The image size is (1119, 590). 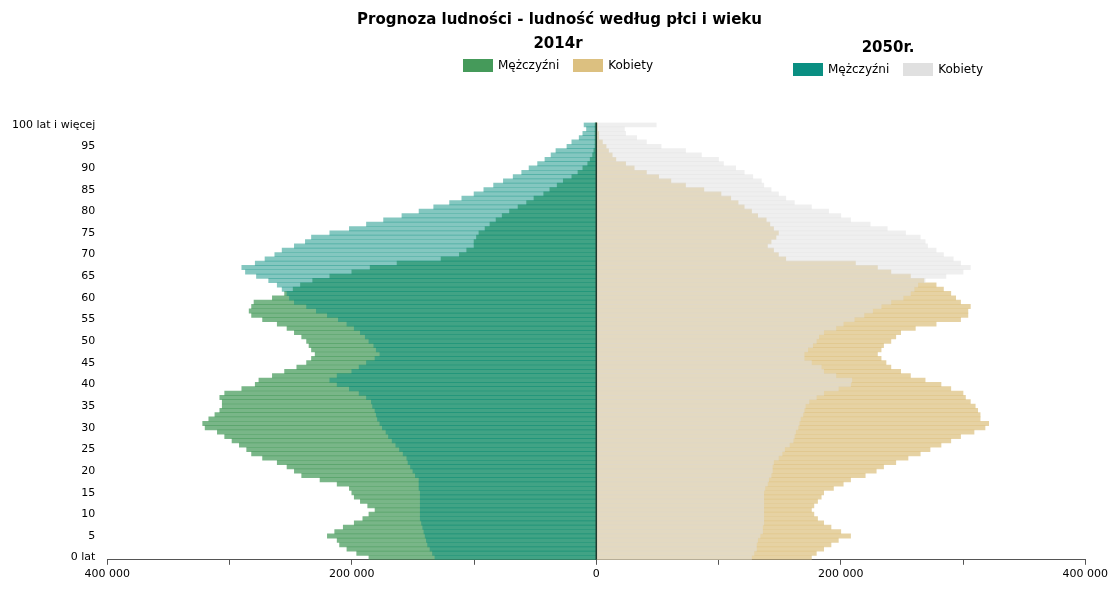 I want to click on y-tick-label: 5, so click(x=92, y=535).